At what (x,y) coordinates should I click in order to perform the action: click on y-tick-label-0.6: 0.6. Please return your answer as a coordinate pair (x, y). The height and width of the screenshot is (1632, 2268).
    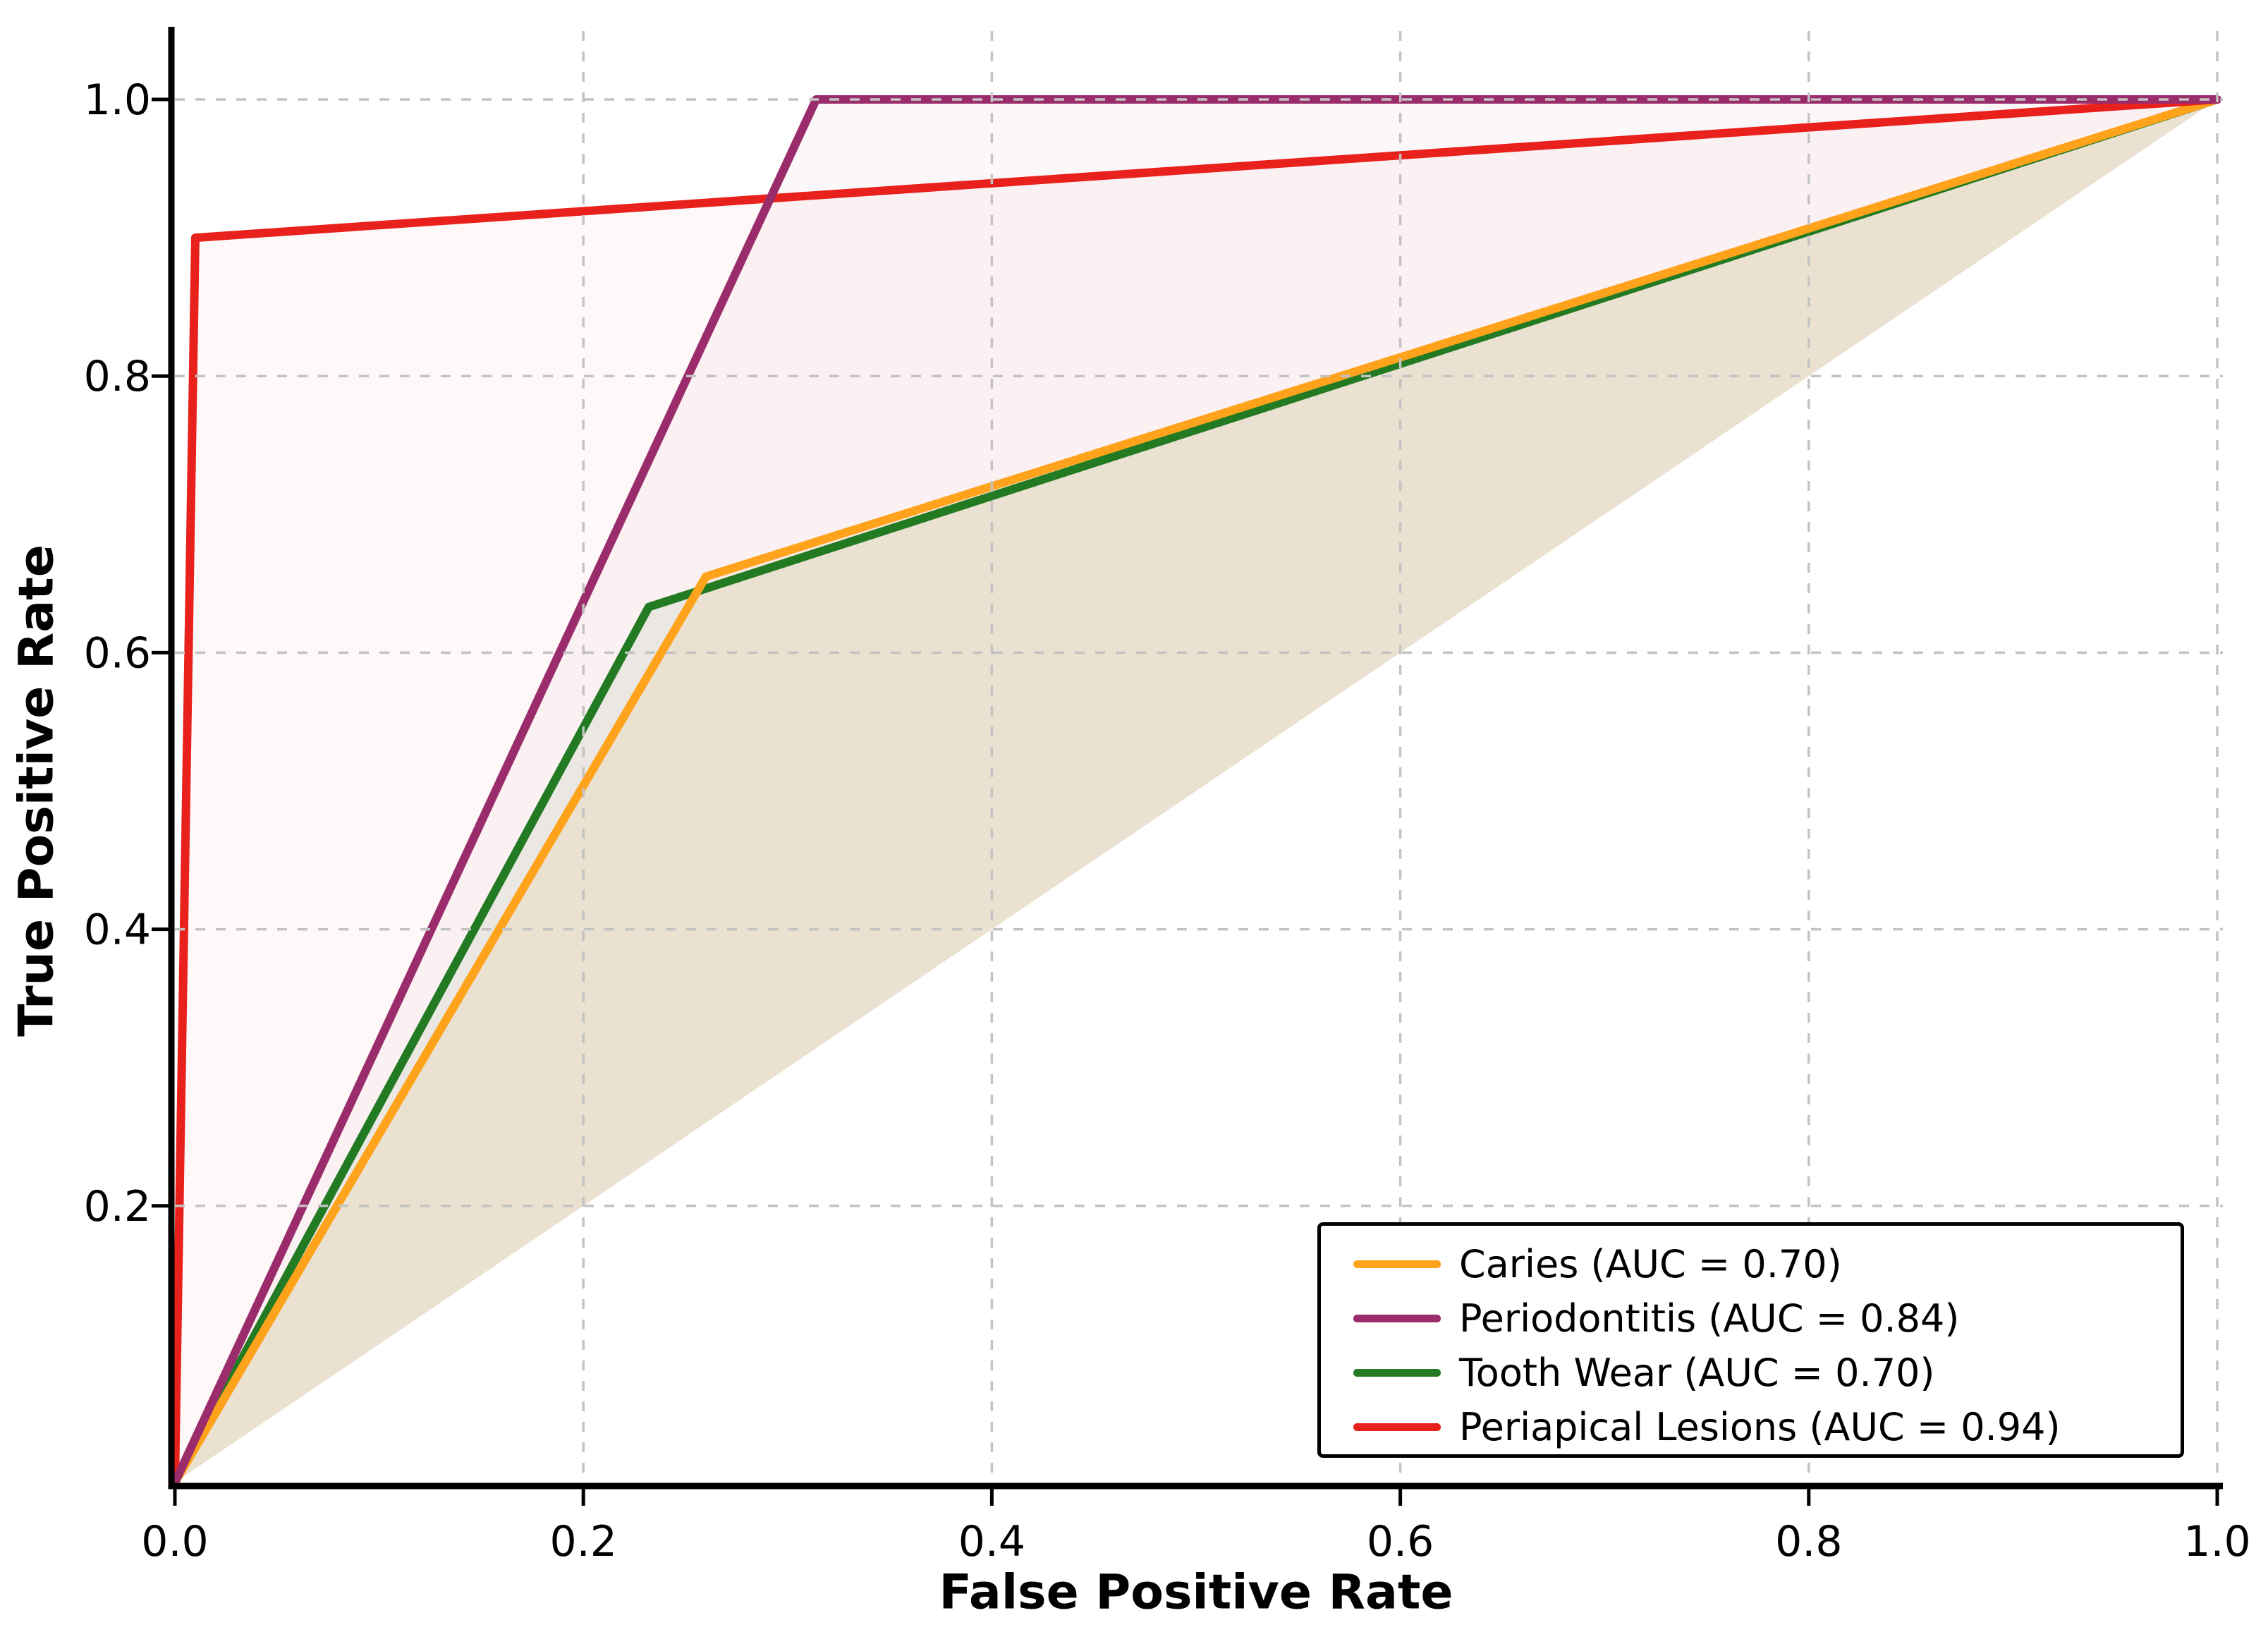
    Looking at the image, I should click on (117, 653).